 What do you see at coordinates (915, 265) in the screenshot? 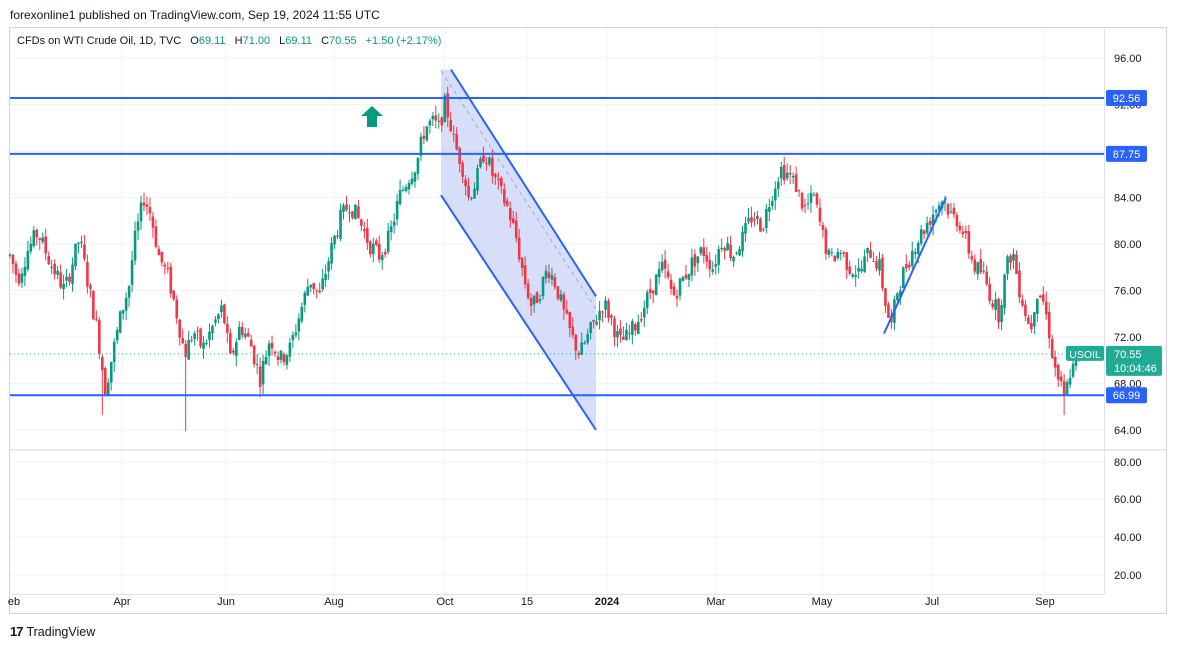
I see `trend-line` at bounding box center [915, 265].